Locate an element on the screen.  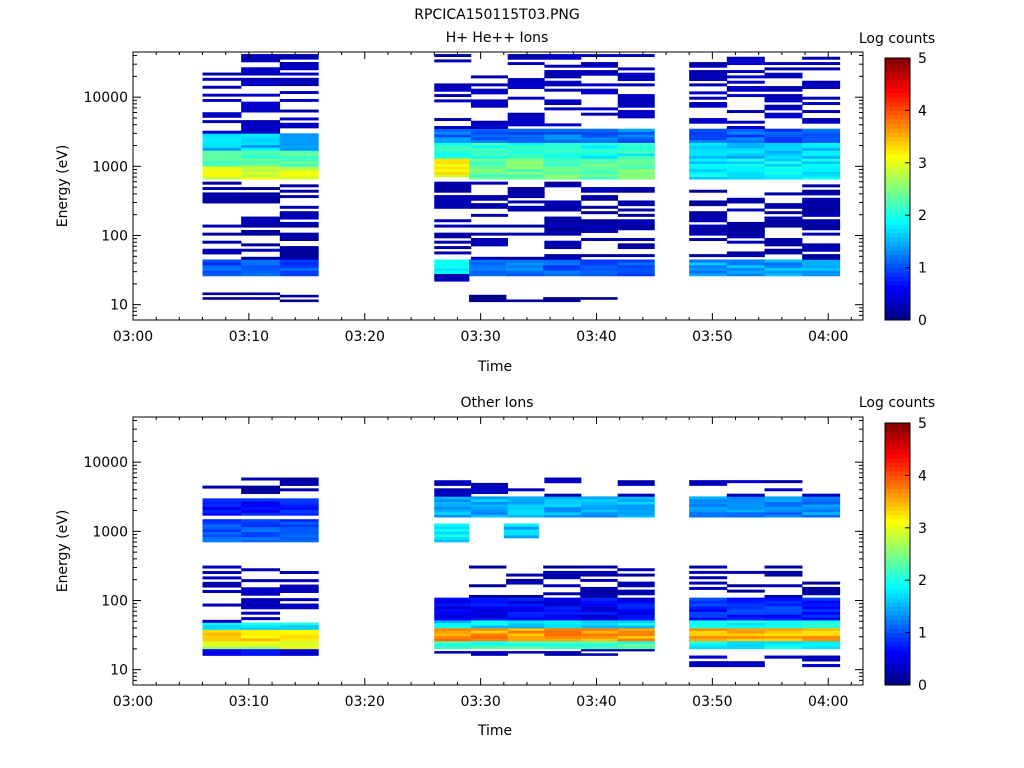
colorbar-tick-label: 2 is located at coordinates (922, 216).